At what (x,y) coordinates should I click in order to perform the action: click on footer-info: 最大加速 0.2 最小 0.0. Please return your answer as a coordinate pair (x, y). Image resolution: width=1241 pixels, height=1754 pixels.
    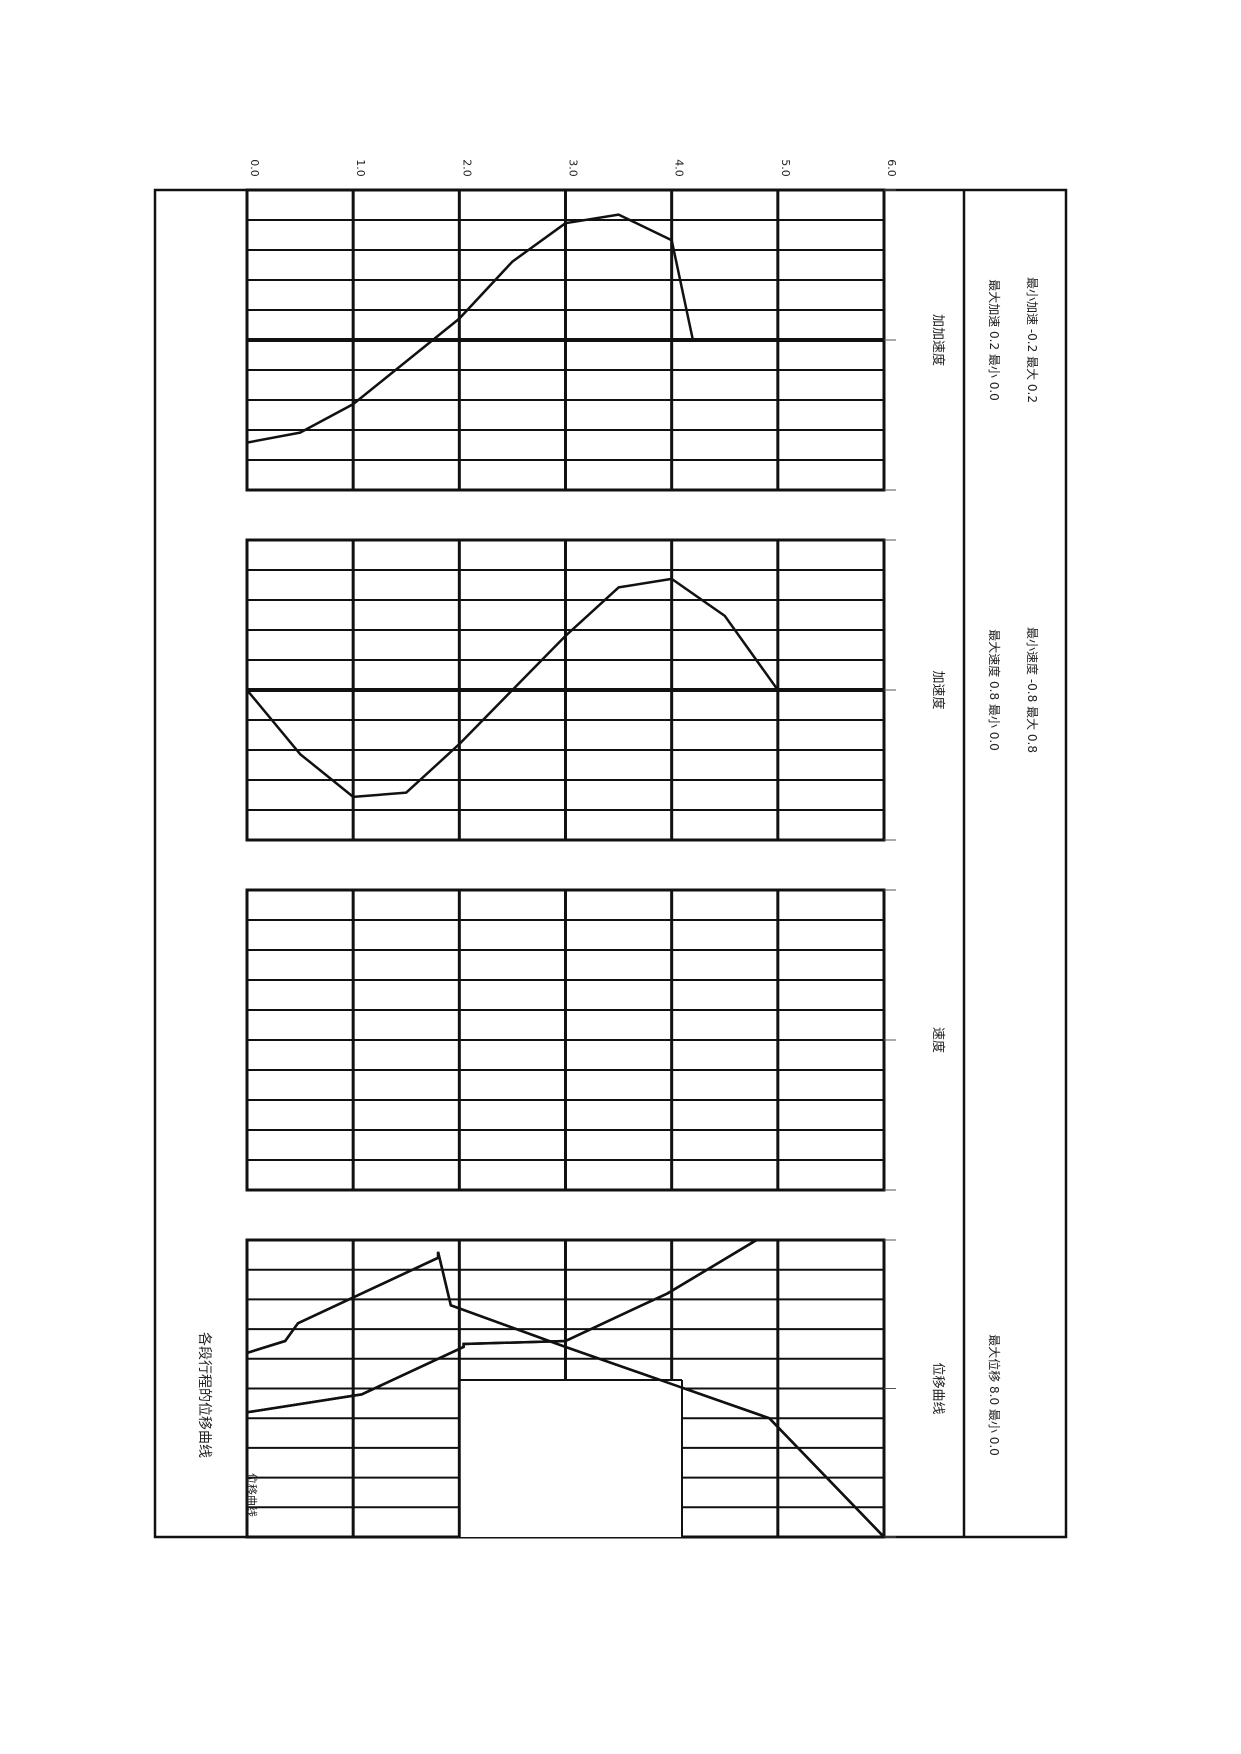
    Looking at the image, I should click on (994, 340).